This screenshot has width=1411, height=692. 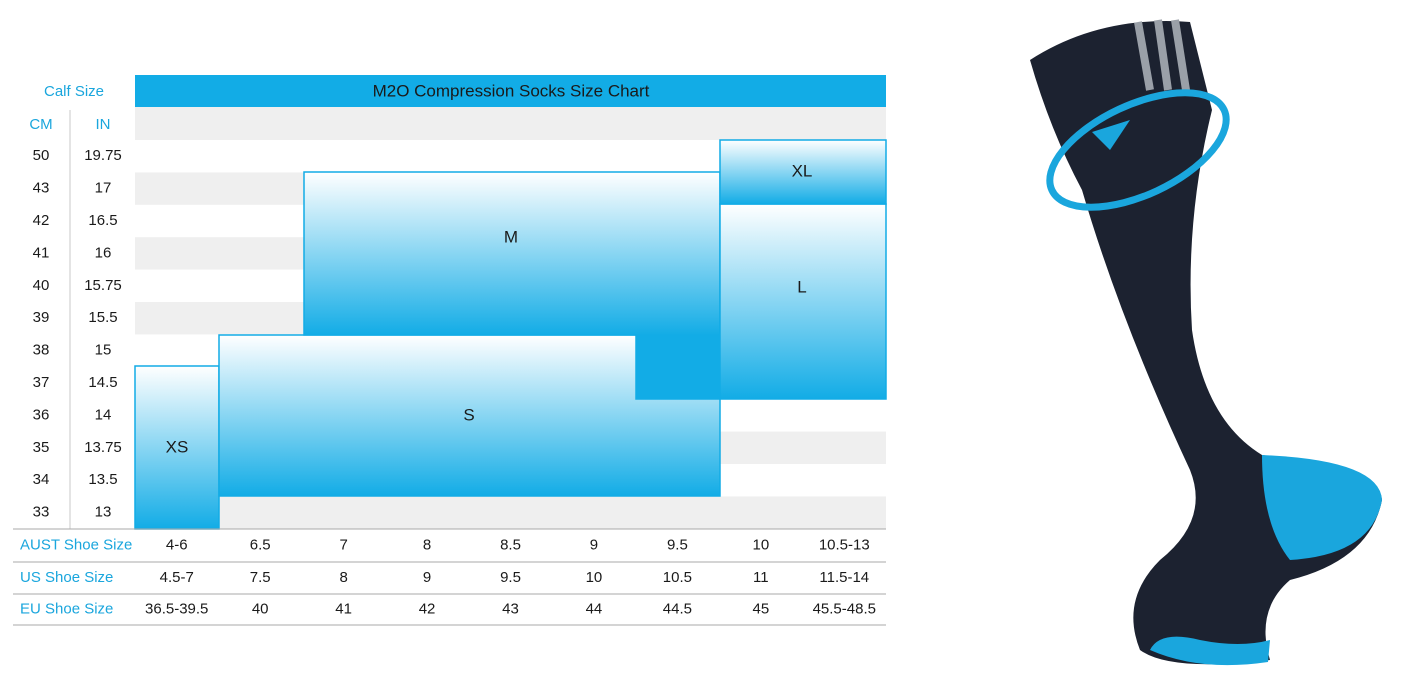 What do you see at coordinates (343, 608) in the screenshot?
I see `shoe-value: 41` at bounding box center [343, 608].